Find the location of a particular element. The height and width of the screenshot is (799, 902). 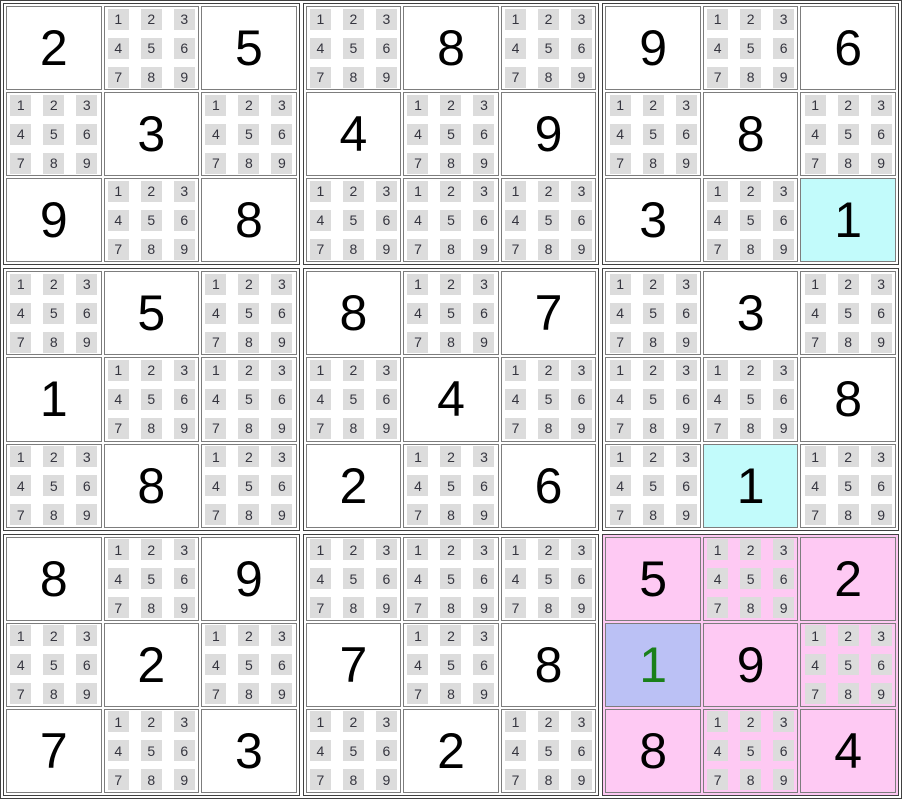

cell-r2c4: 4 is located at coordinates (353, 134).